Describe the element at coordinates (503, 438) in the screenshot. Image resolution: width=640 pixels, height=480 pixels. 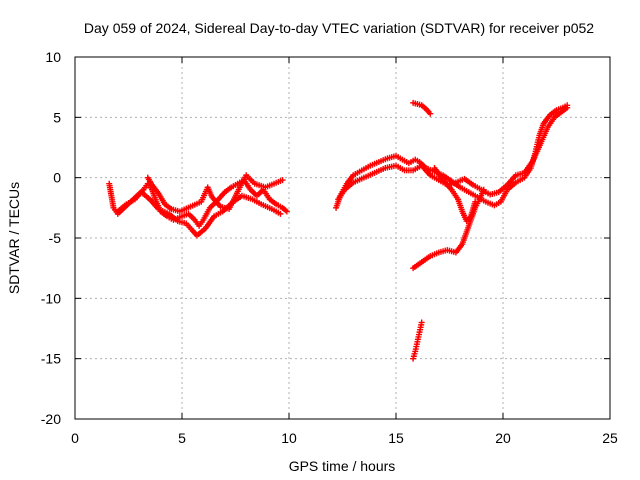
I see `x-tick-label: 20` at that location.